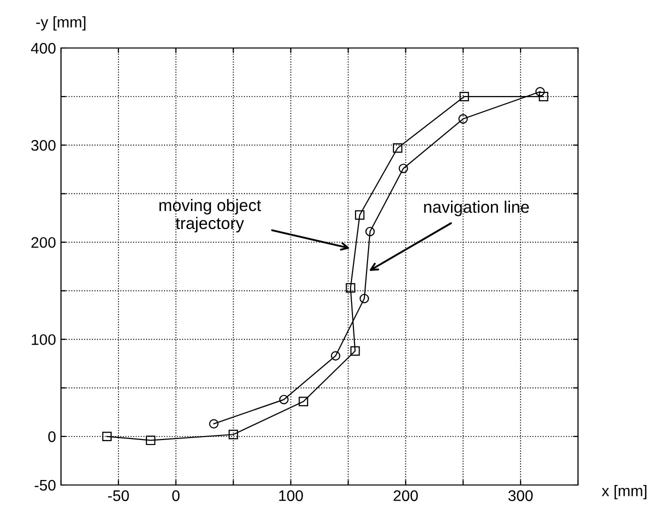 Image resolution: width=662 pixels, height=509 pixels. Describe the element at coordinates (43, 48) in the screenshot. I see `y-tick-label: 400` at that location.